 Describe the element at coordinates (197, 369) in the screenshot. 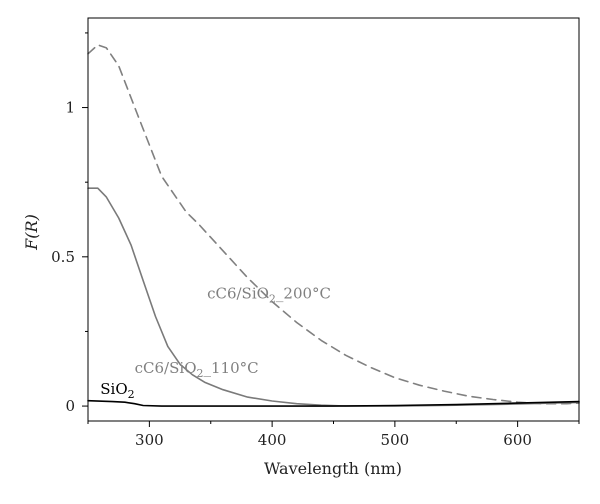

I see `series-label-110c: cC6/SiO2_110°C` at that location.